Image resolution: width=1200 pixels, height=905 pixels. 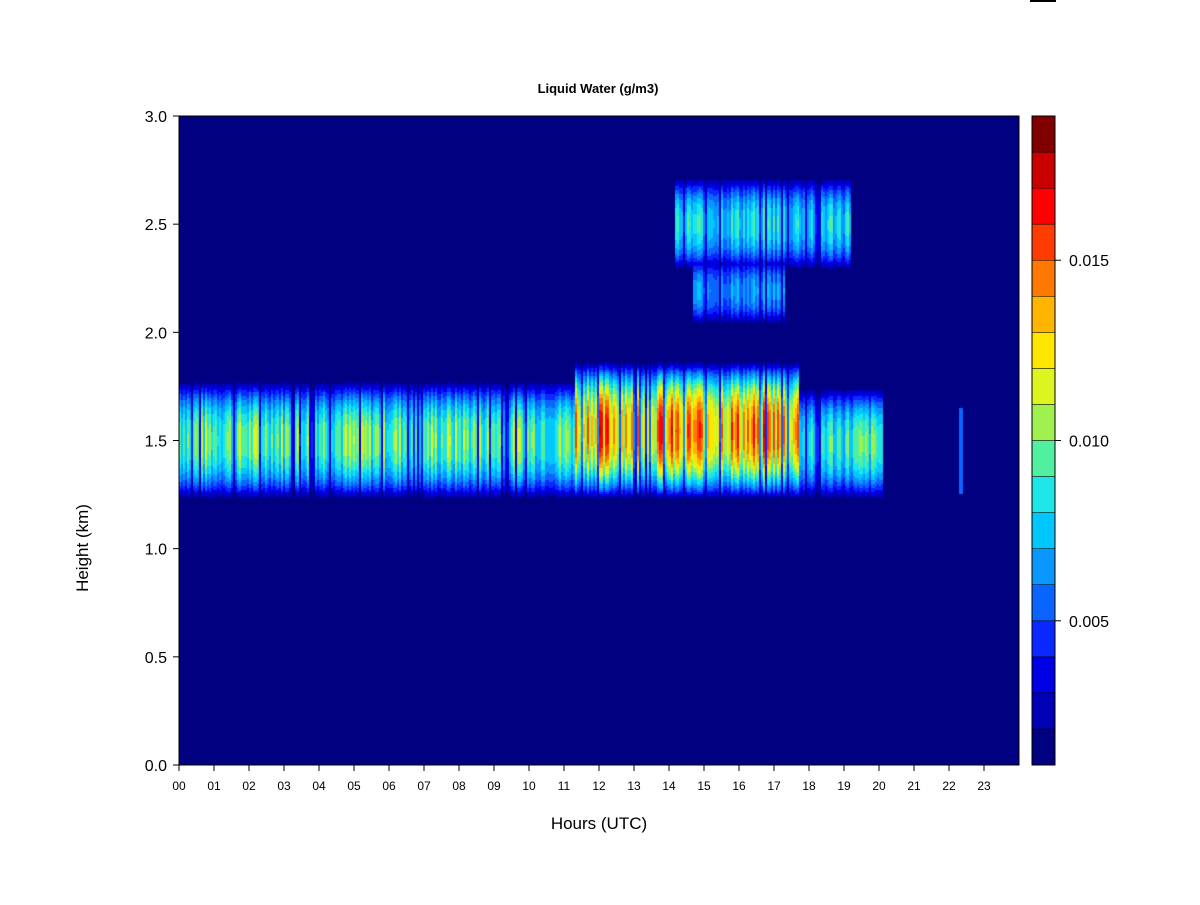 I want to click on chart-title: Liquid Water (g/m3), so click(x=598, y=88).